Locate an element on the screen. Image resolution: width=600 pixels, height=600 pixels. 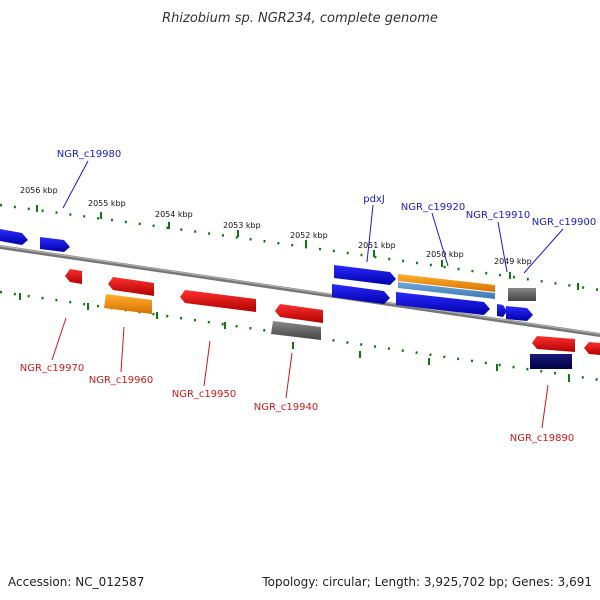
gene-box-NGR-c19900 is located at coordinates (522, 294).